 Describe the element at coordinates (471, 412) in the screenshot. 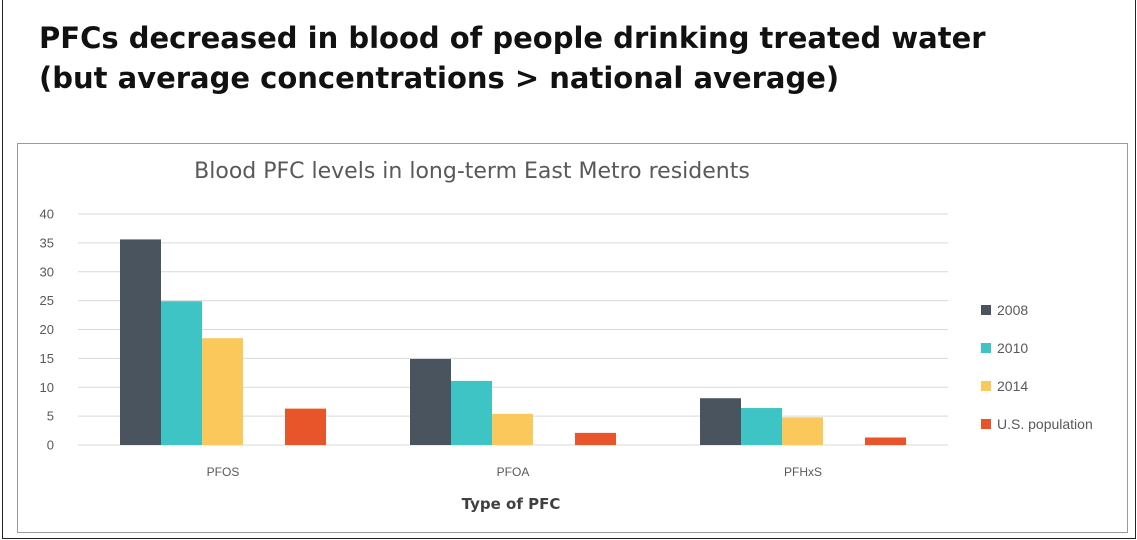

I see `bar-pfoa-2010` at that location.